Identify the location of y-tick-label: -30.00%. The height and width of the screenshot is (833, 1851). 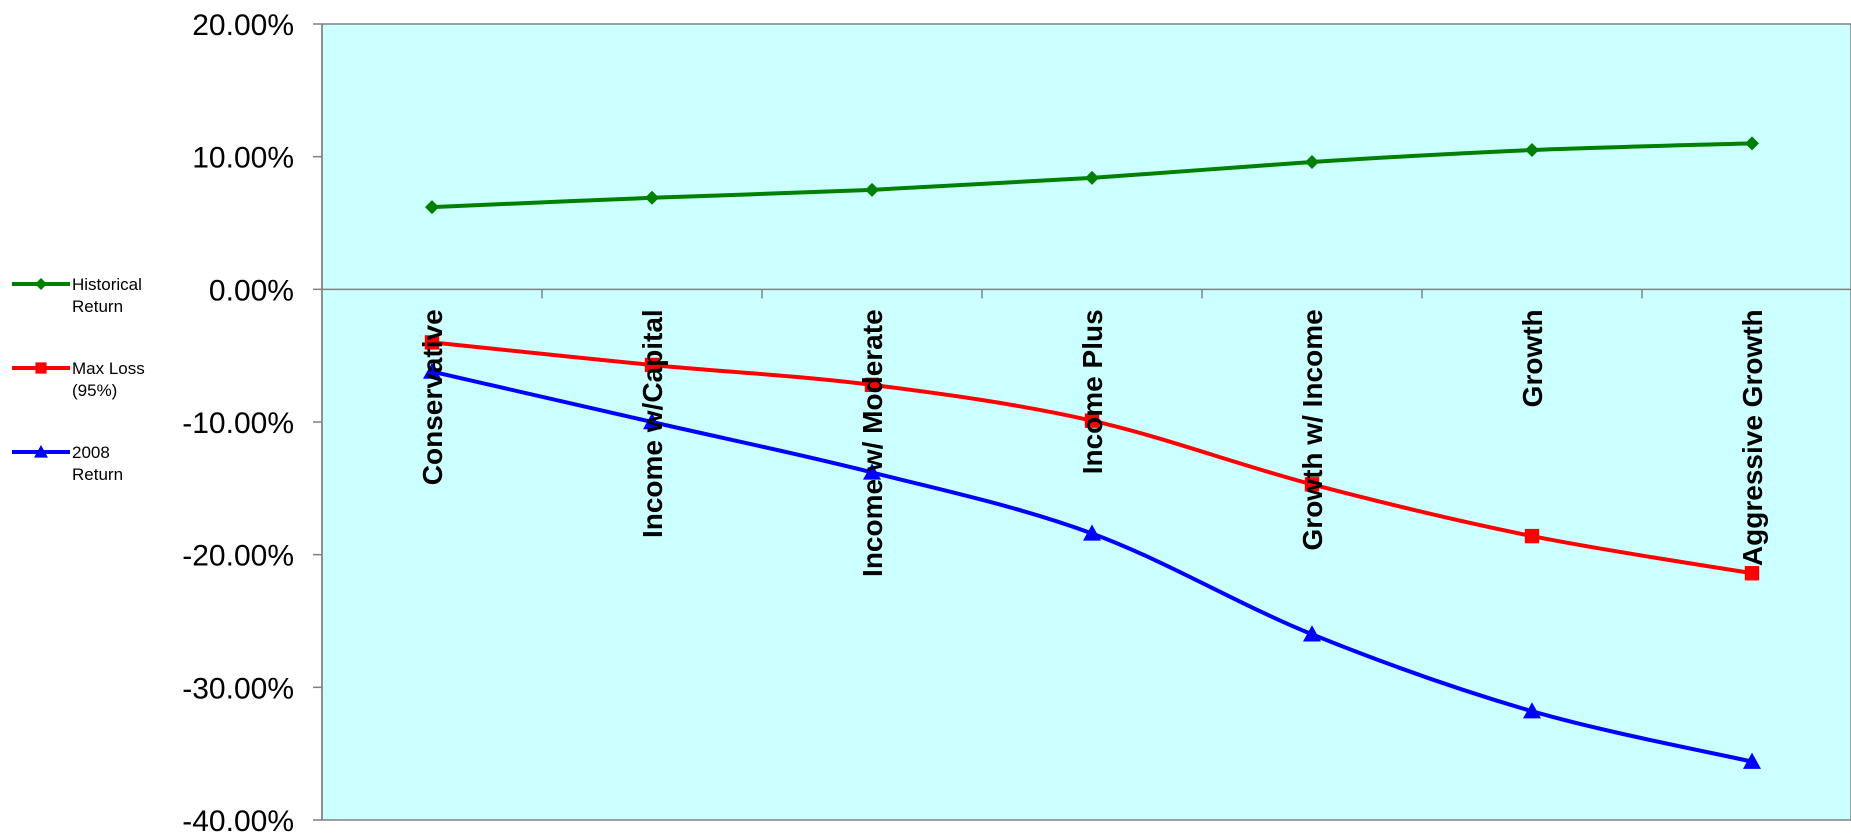
(238, 688).